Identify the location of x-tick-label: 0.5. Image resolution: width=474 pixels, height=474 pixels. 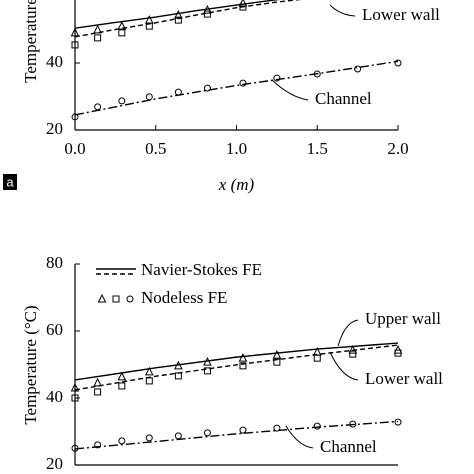
(155, 148).